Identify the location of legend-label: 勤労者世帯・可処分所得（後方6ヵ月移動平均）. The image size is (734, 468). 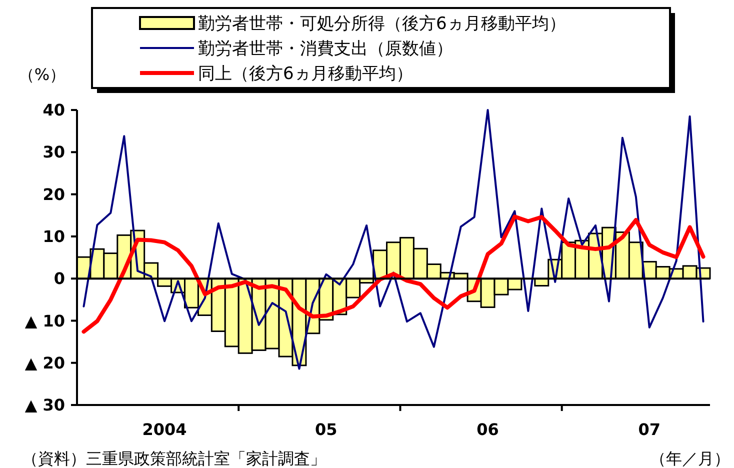
(382, 24).